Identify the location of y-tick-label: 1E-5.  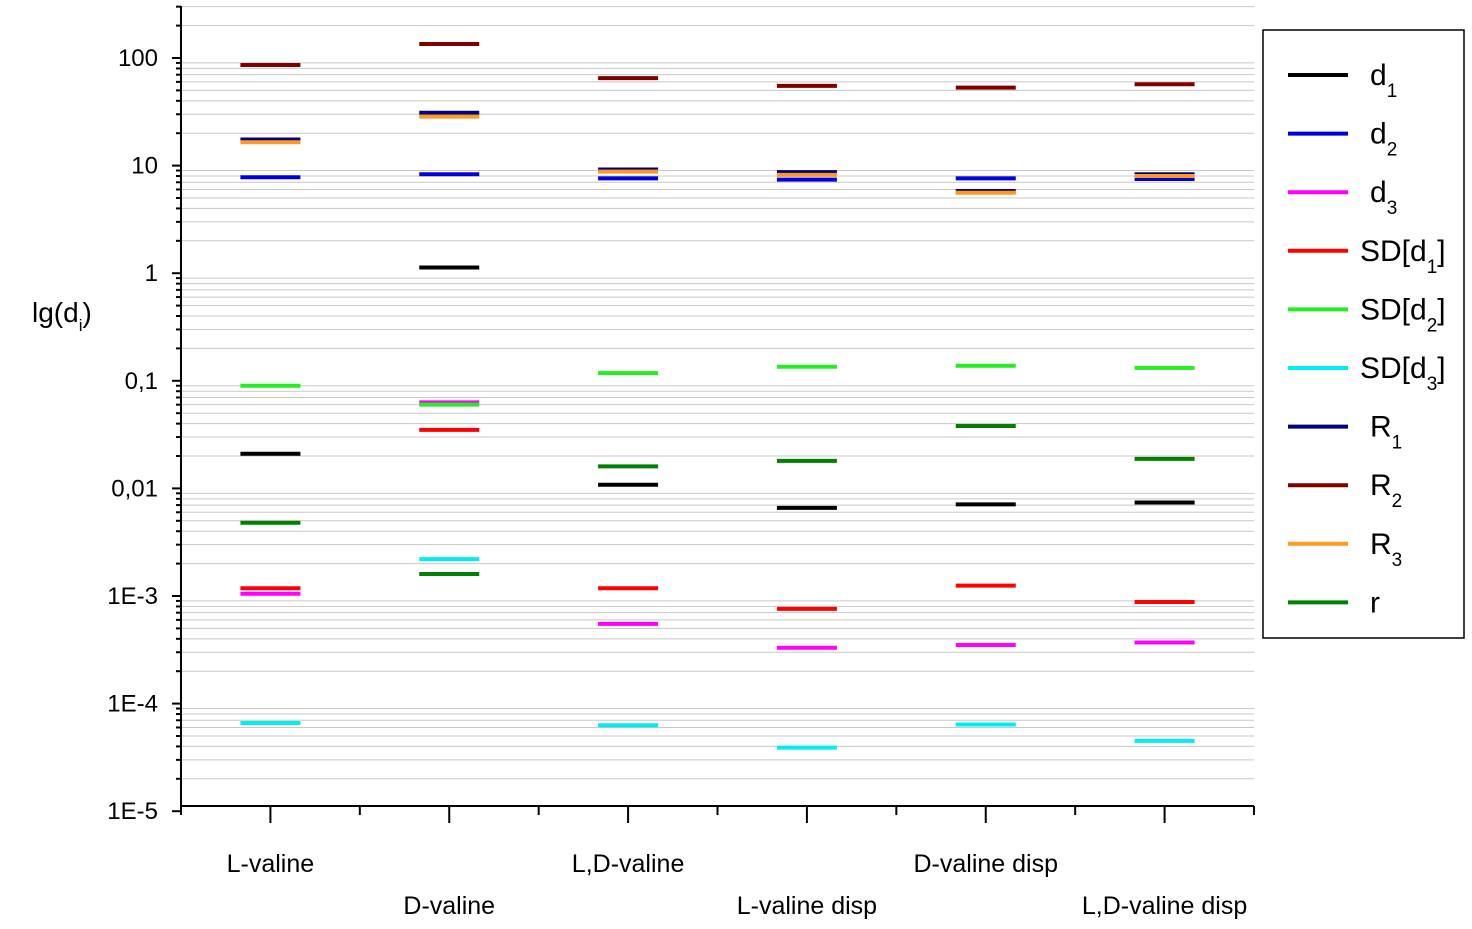
(132, 811).